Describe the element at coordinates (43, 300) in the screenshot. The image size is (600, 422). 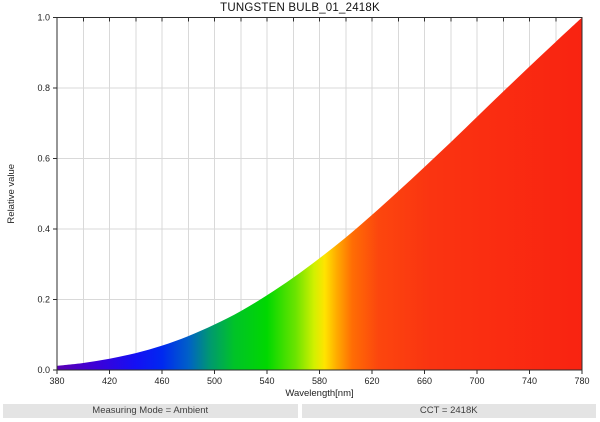
I see `y-tick-label: 0.2` at that location.